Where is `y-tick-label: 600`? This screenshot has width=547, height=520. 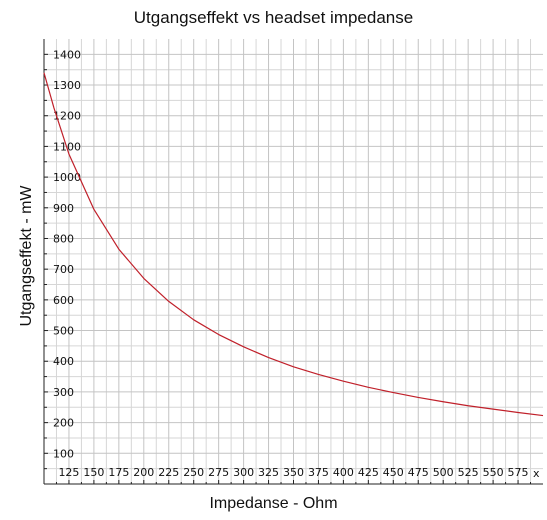
y-tick-label: 600 is located at coordinates (63, 300).